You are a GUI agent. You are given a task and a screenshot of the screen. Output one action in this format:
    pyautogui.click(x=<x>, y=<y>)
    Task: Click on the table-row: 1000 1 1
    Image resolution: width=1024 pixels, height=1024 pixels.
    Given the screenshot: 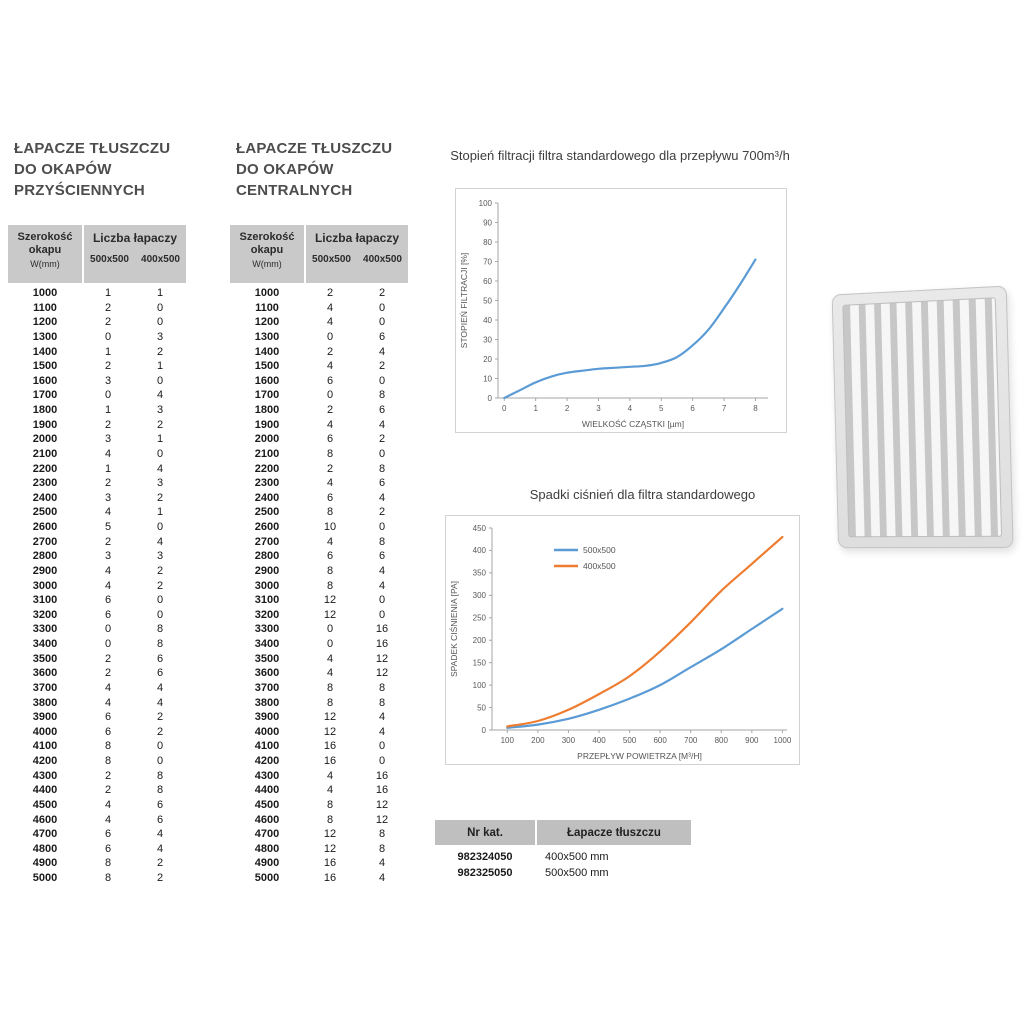 What is the action you would take?
    pyautogui.click(x=97, y=293)
    